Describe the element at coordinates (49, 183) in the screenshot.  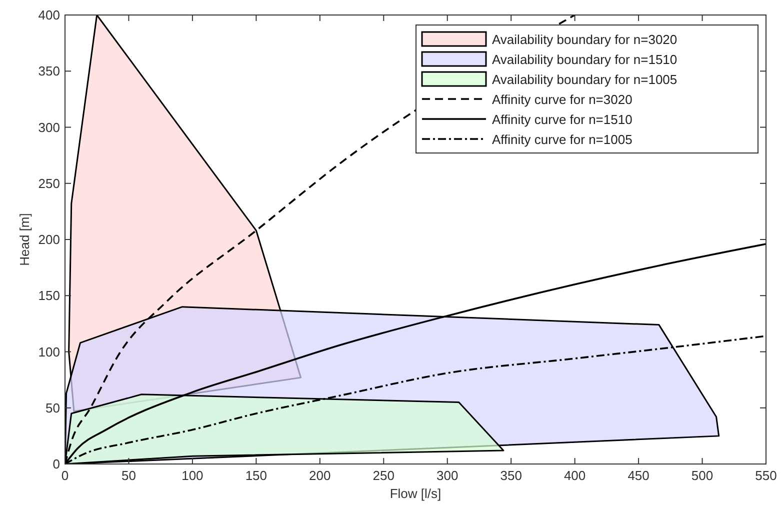
I see `y-tick-label: 250` at that location.